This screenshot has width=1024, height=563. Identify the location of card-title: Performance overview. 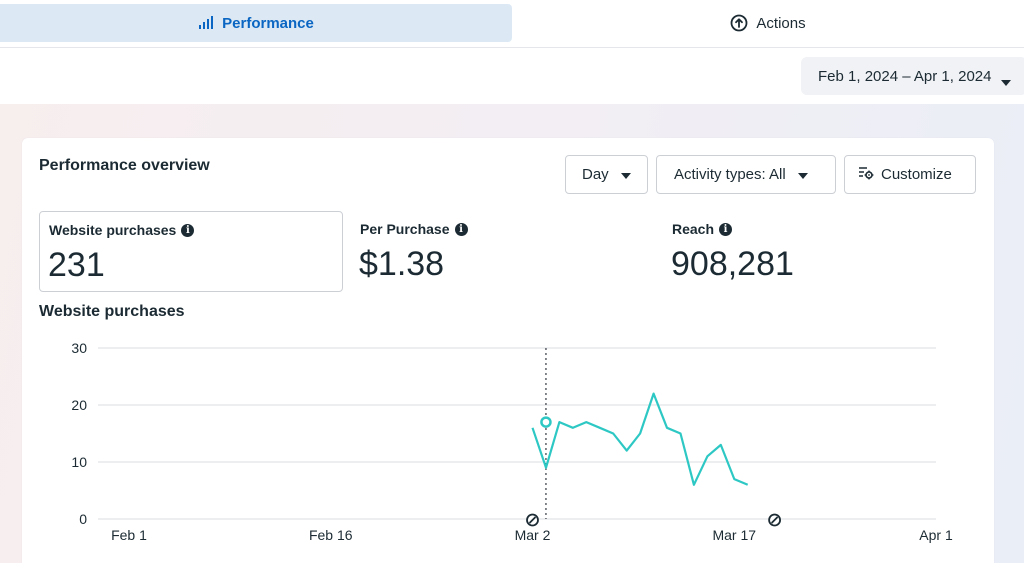
(124, 165).